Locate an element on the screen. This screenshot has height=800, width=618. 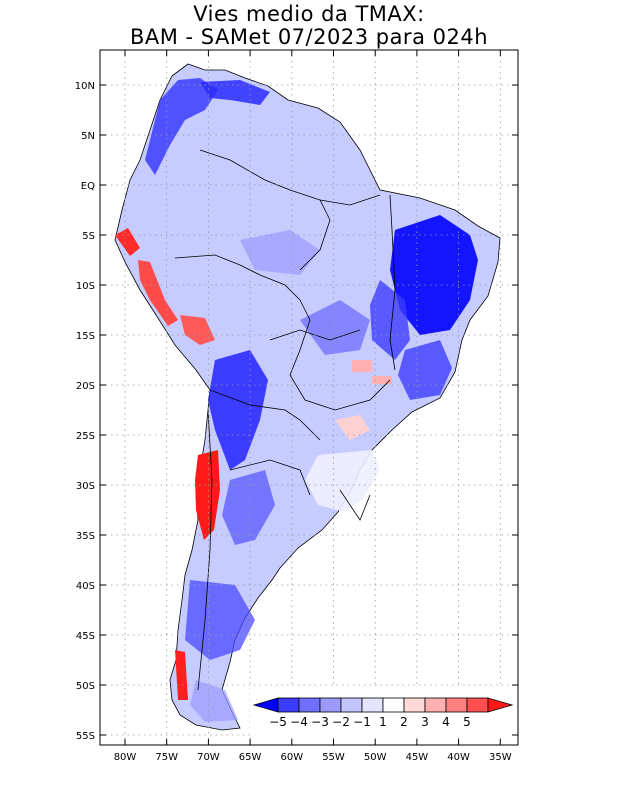
lat-label: 15S is located at coordinates (85, 336).